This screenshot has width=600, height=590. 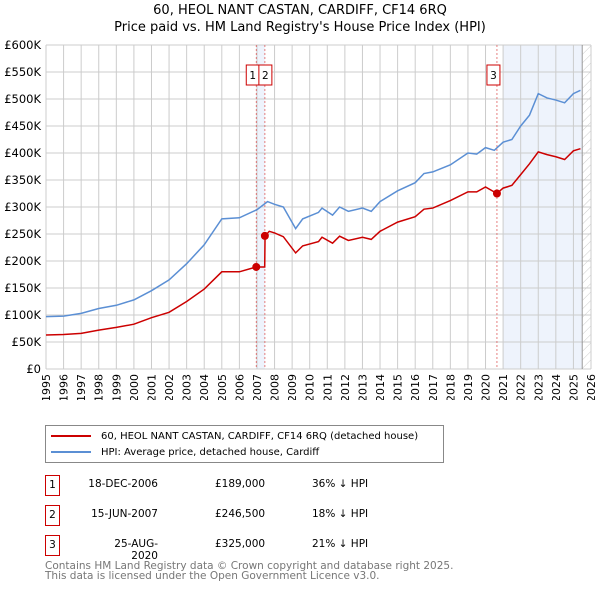 What do you see at coordinates (22, 126) in the screenshot?
I see `y-tick-label: £450K` at bounding box center [22, 126].